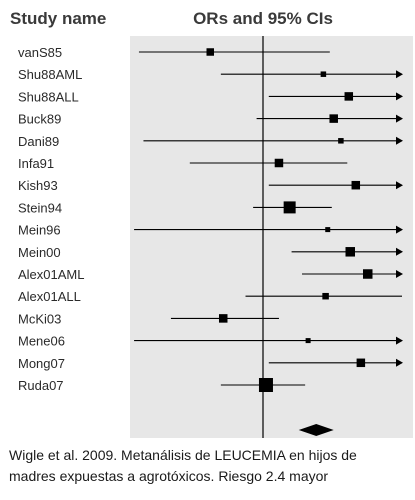  I want to click on study-label: Mene06, so click(41, 341).